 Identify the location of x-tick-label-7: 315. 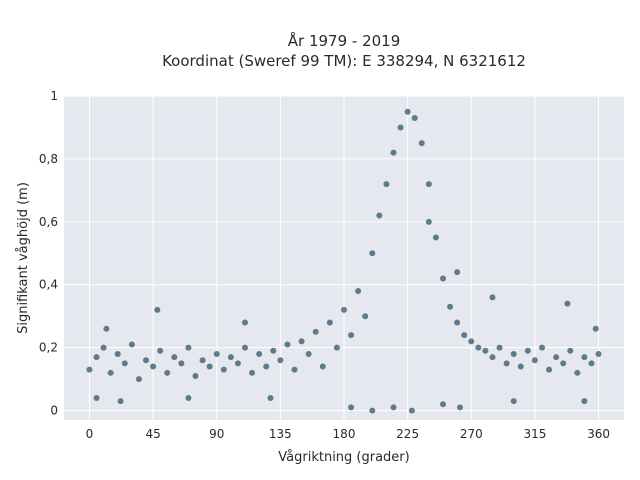
(534, 434).